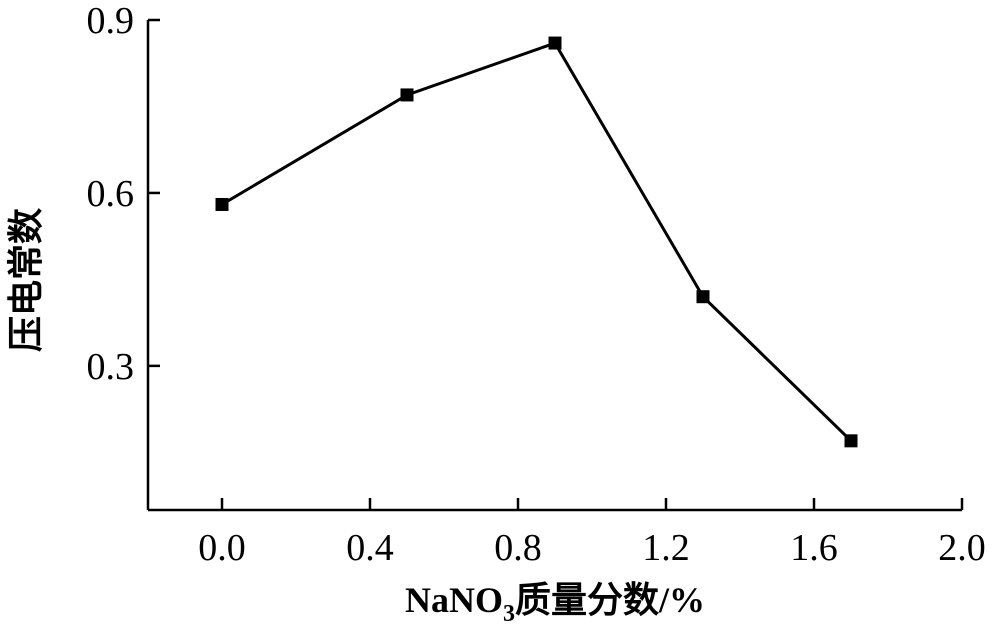 The image size is (1000, 629). Describe the element at coordinates (592, 533) in the screenshot. I see `x-ticks: 0.0 0.4 0.8 1.2 1.6 2.0` at that location.